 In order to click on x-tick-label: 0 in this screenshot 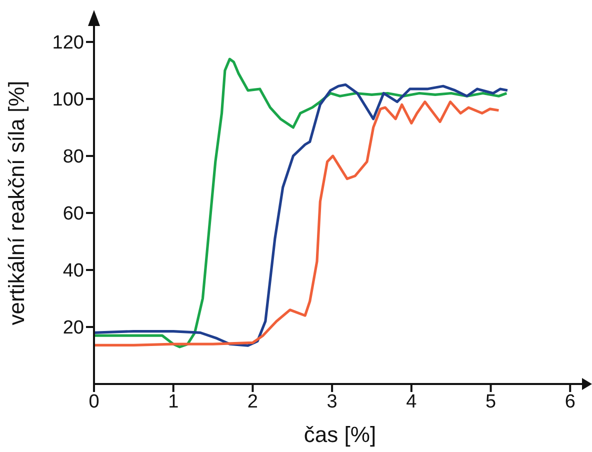, I will do `click(94, 401)`.